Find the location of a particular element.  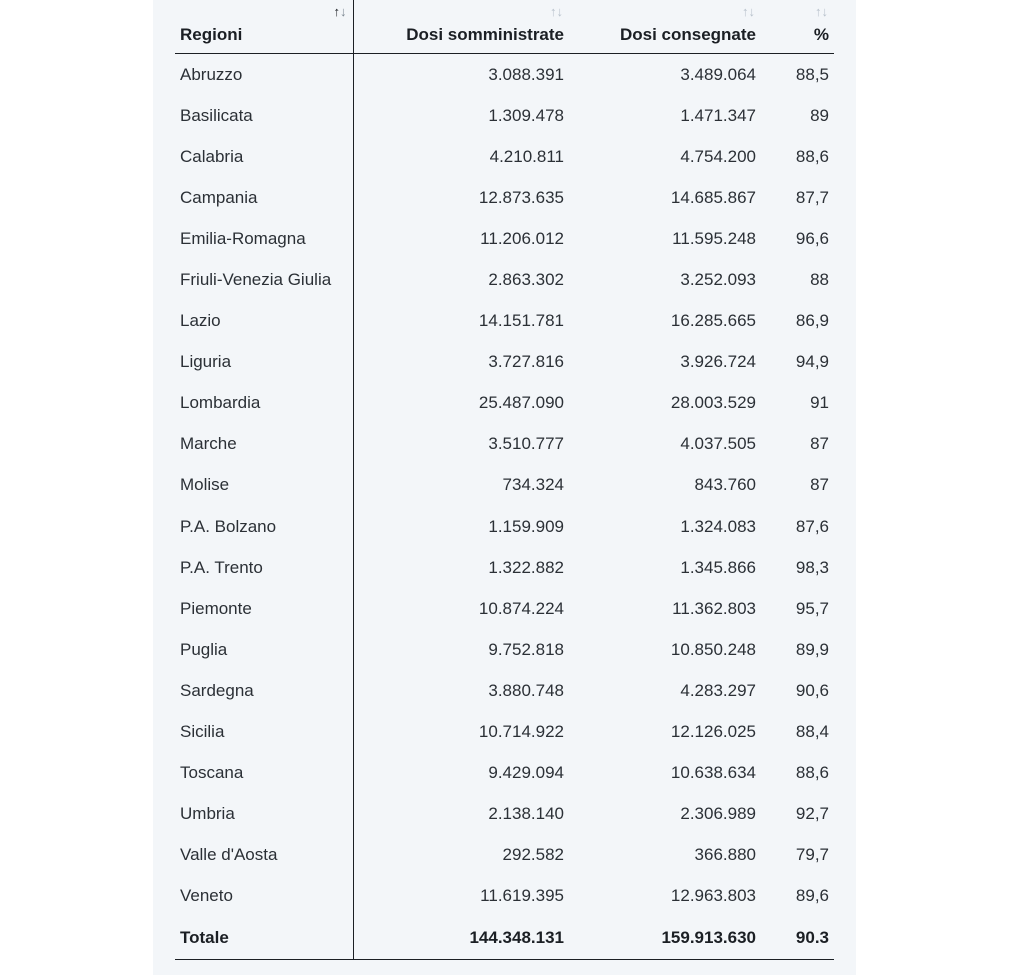

percent-cell: 98,3 is located at coordinates (812, 567).